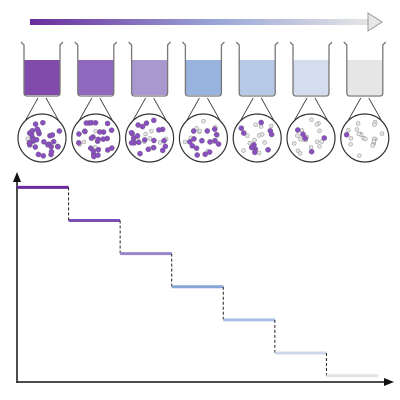 This screenshot has height=400, width=400. I want to click on x-axis-arrow, so click(389, 382).